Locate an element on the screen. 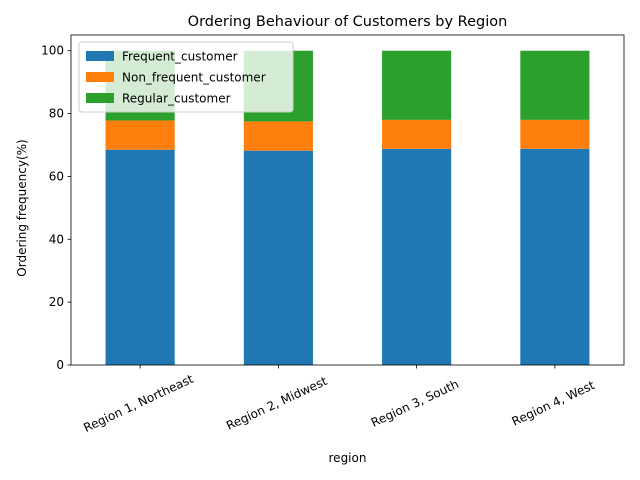 This screenshot has width=640, height=480. x-tick-label: Region 2, Midwest is located at coordinates (277, 403).